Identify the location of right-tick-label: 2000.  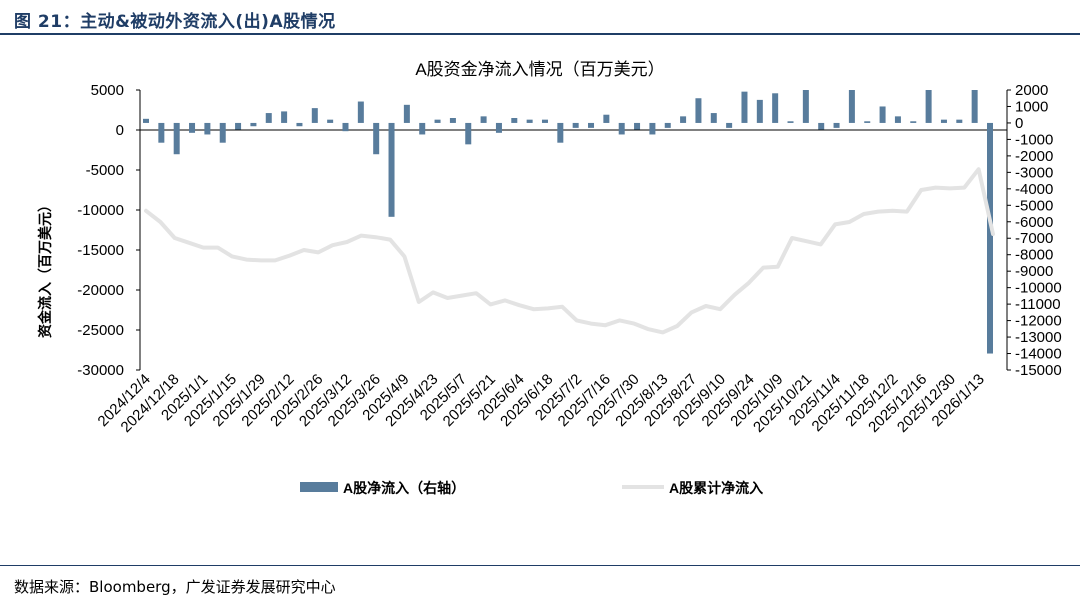
(1031, 90).